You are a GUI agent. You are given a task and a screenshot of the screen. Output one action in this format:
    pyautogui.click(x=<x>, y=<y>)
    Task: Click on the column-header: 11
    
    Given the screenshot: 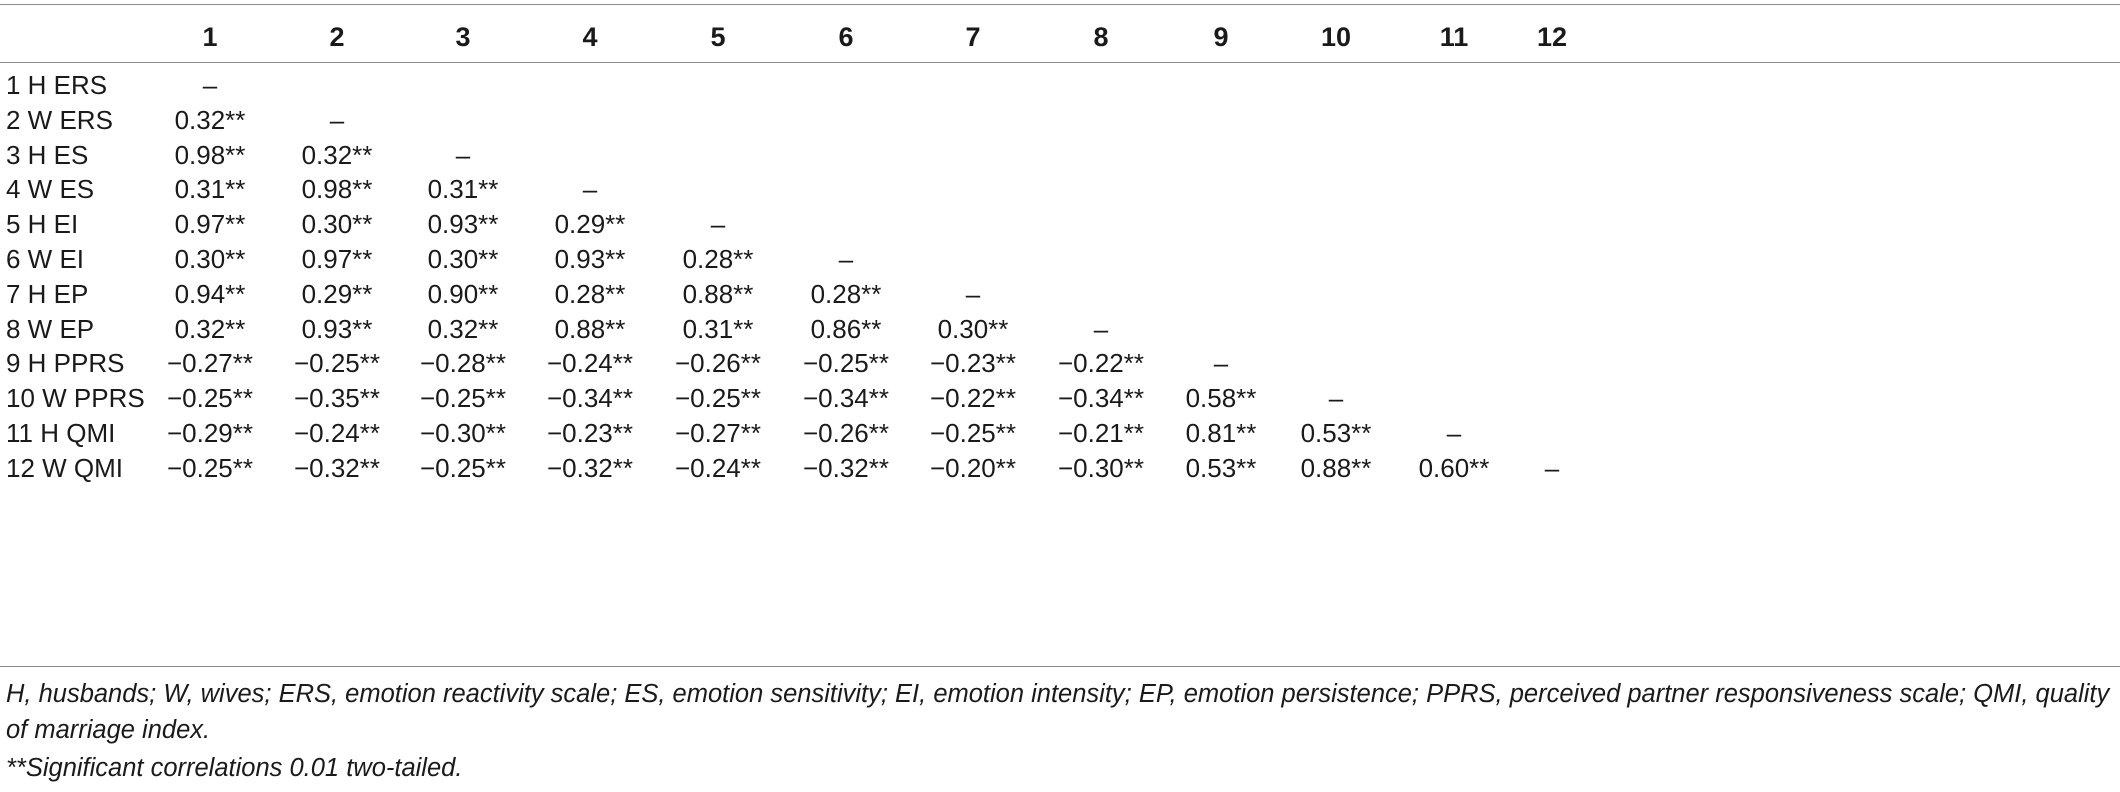 What is the action you would take?
    pyautogui.click(x=1454, y=37)
    